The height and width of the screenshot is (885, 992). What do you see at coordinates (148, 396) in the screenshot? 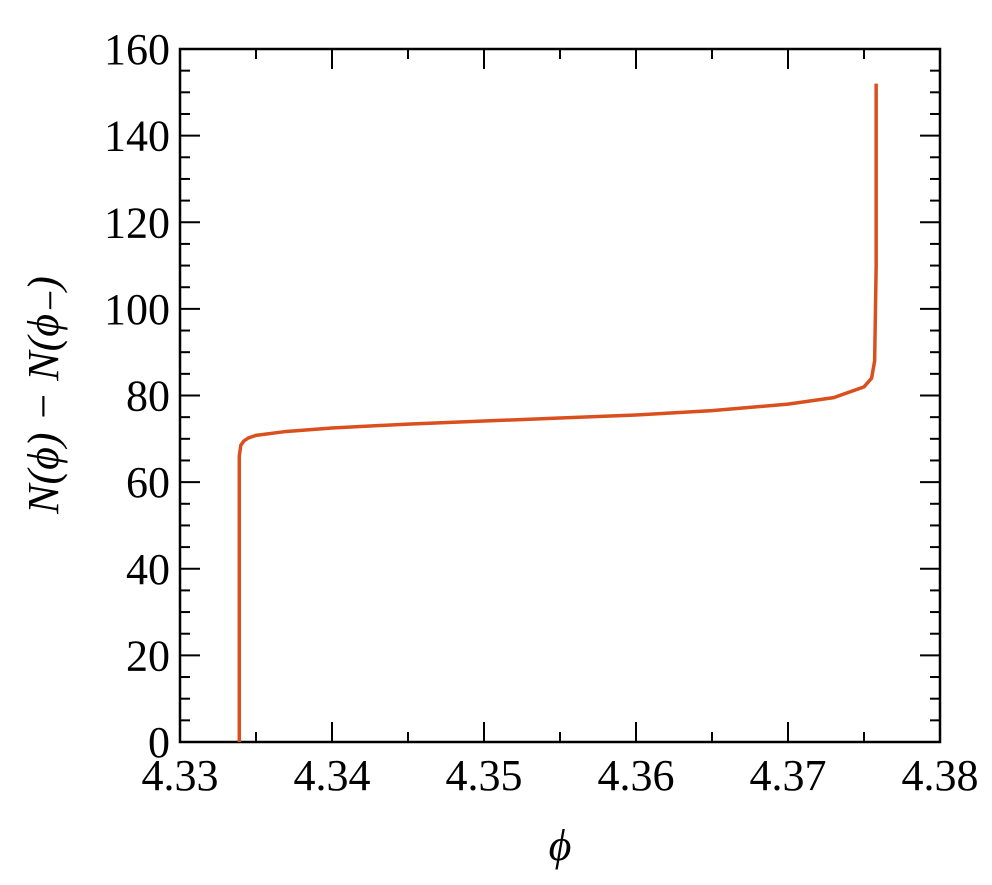
I see `y-tick-label: 80` at bounding box center [148, 396].